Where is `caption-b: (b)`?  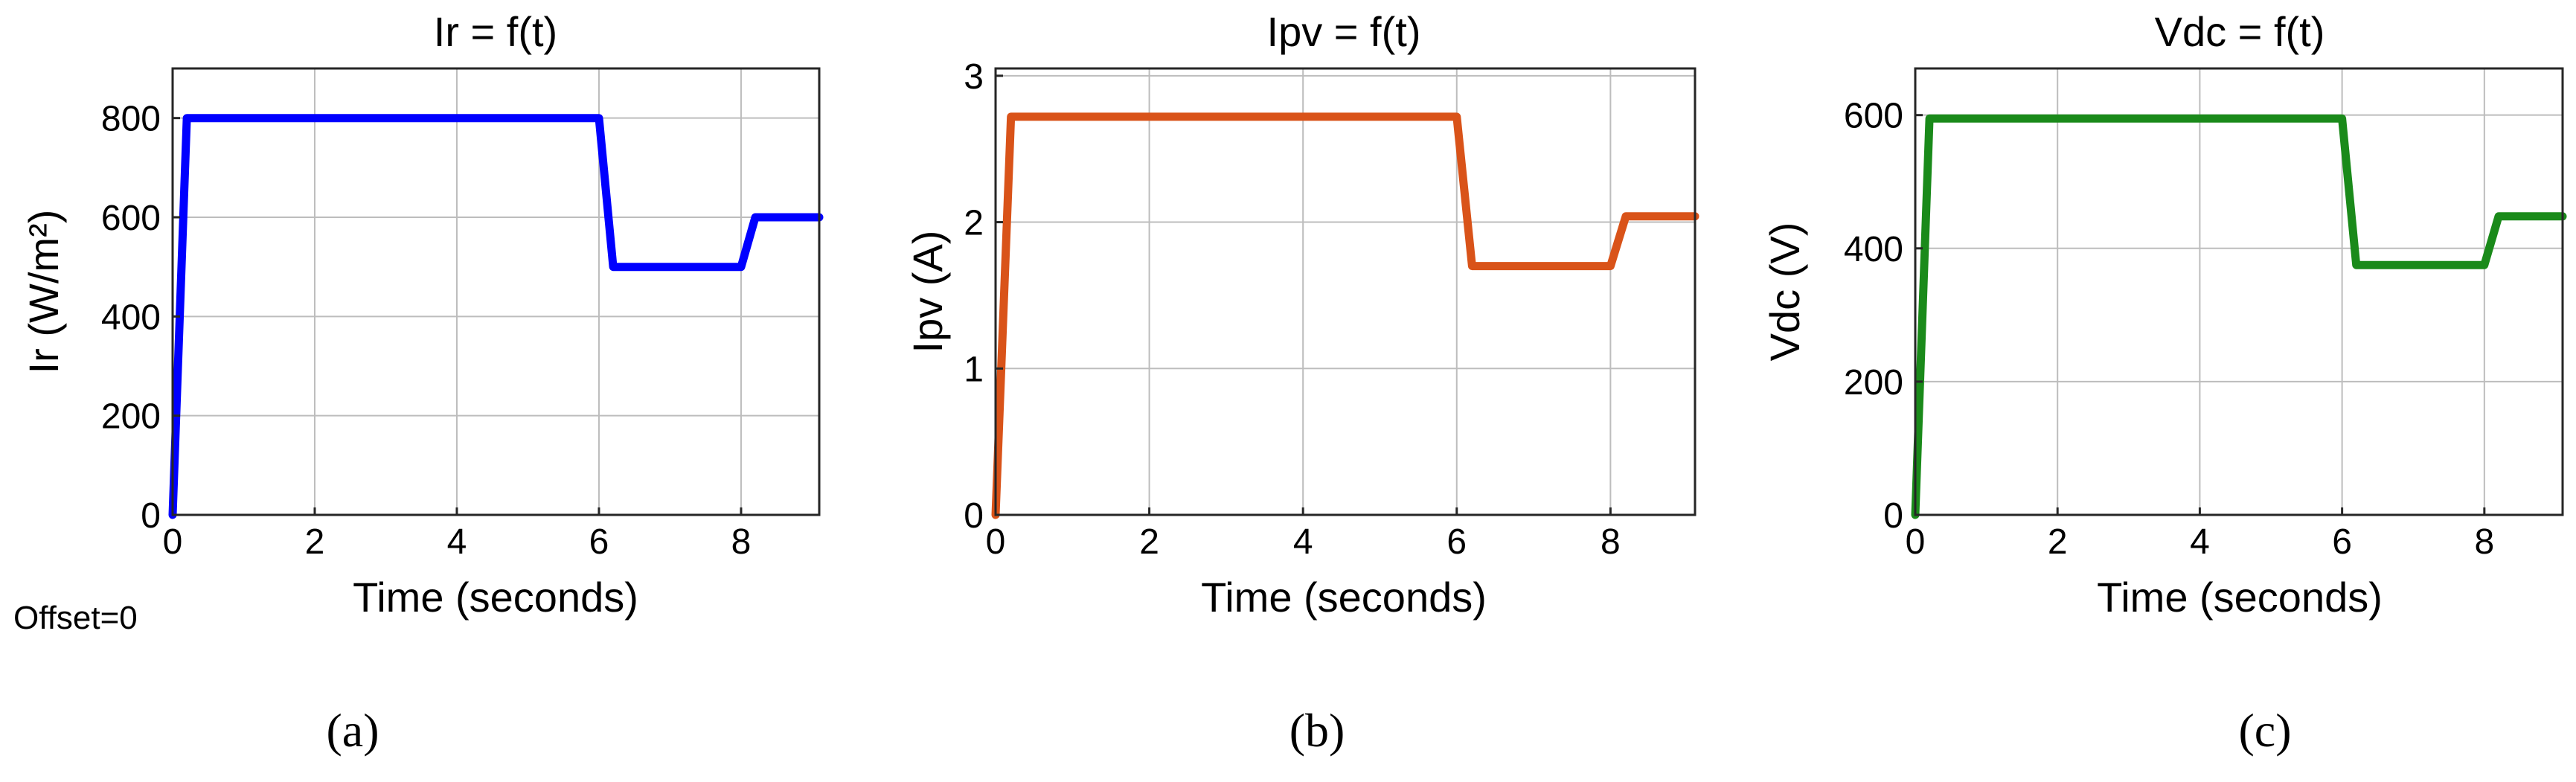
caption-b: (b) is located at coordinates (1317, 730).